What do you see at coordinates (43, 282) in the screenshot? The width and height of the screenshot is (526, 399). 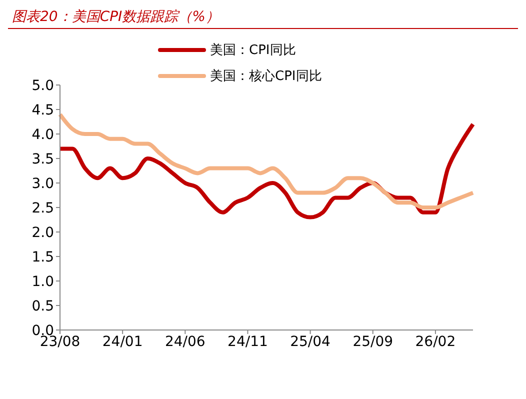 I see `y-tick-label: 1.0` at bounding box center [43, 282].